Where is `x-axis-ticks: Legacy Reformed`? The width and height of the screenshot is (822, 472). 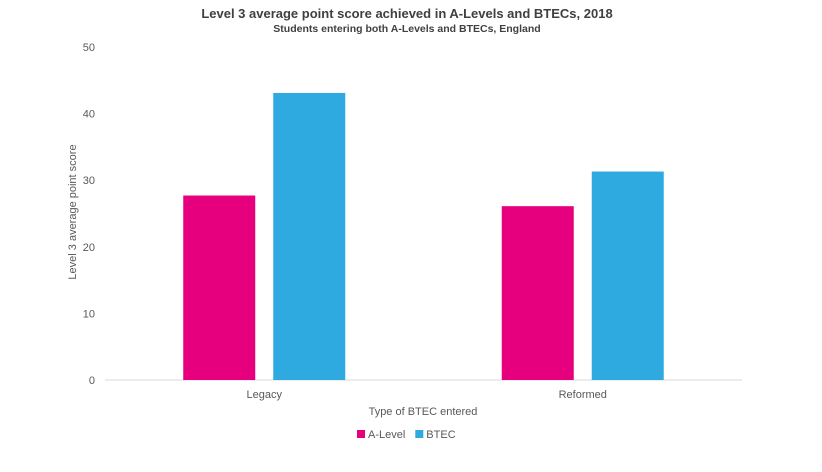
x-axis-ticks: Legacy Reformed is located at coordinates (427, 395).